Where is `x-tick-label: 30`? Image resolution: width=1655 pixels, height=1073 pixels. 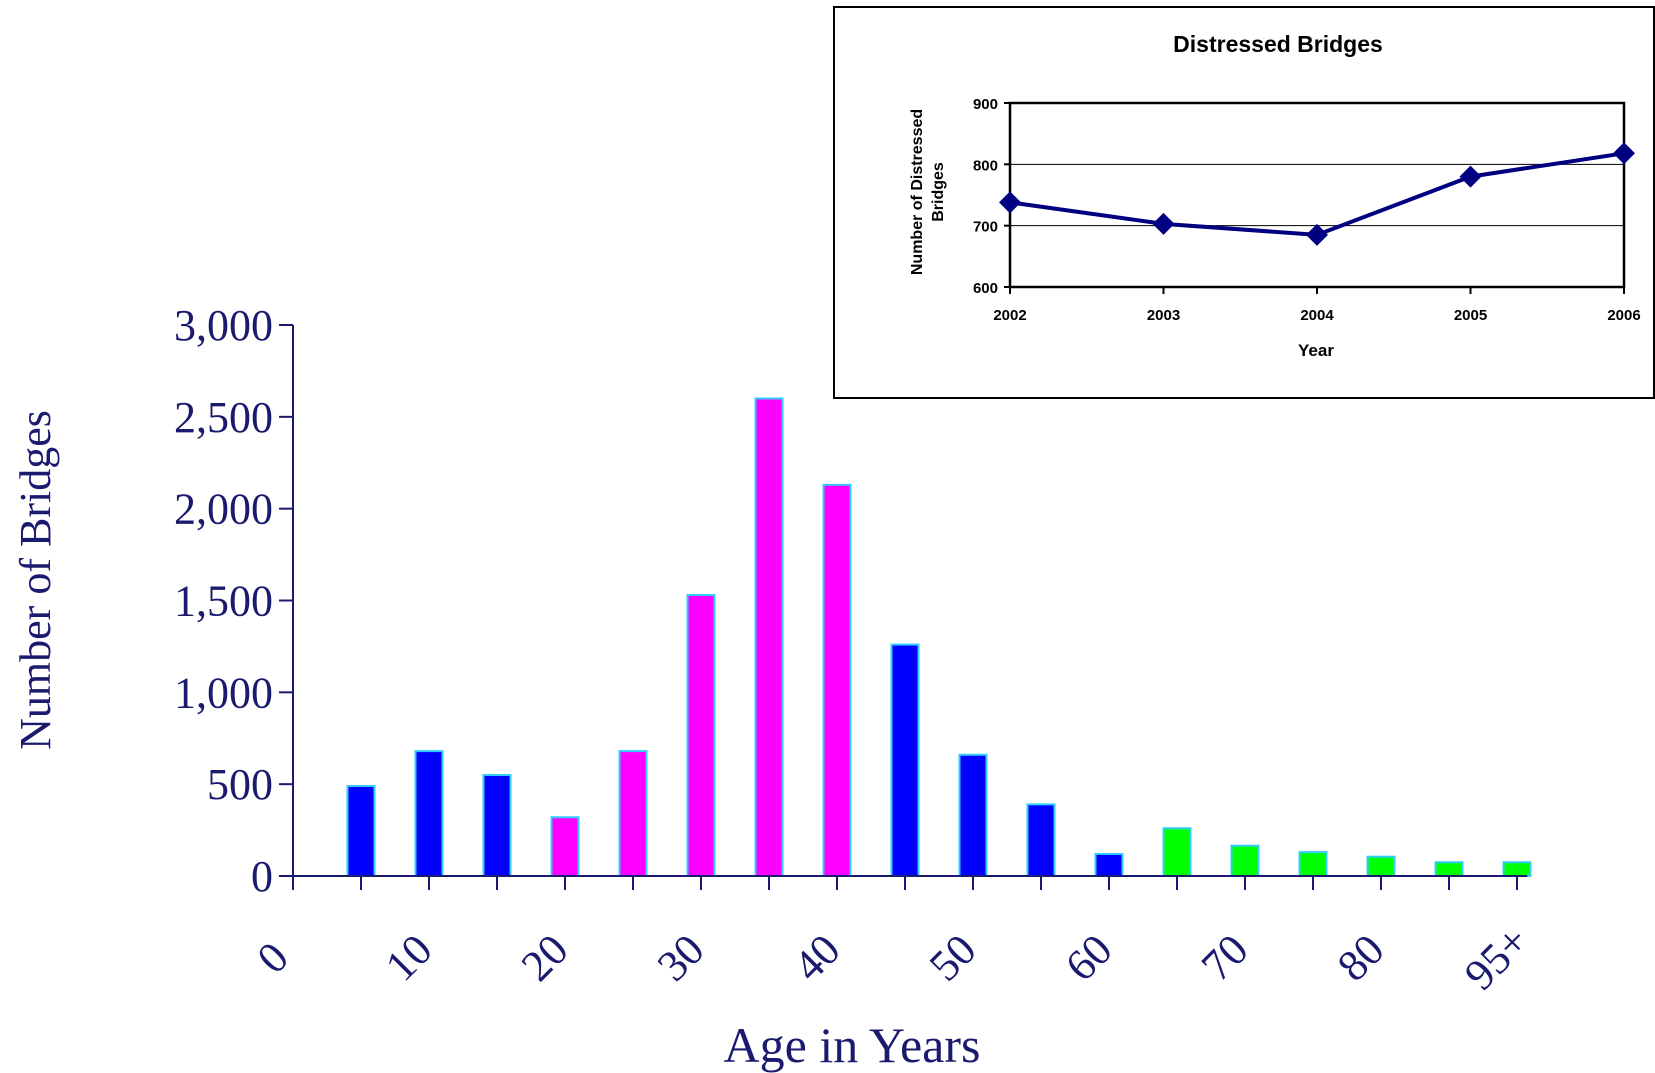 x-tick-label: 30 is located at coordinates (681, 958).